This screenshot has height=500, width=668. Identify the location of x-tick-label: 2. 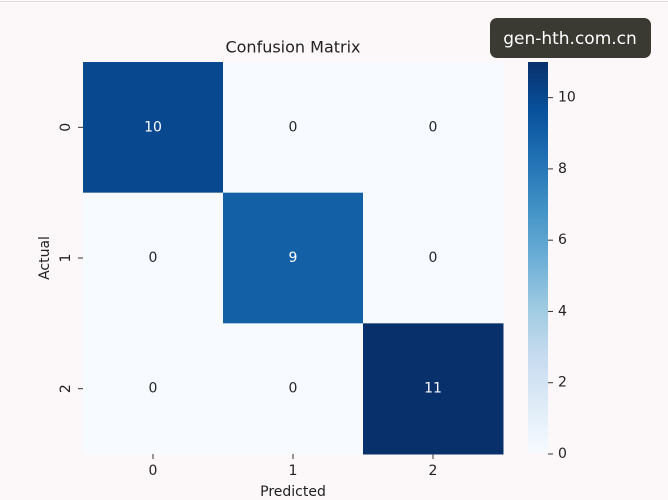
(433, 471).